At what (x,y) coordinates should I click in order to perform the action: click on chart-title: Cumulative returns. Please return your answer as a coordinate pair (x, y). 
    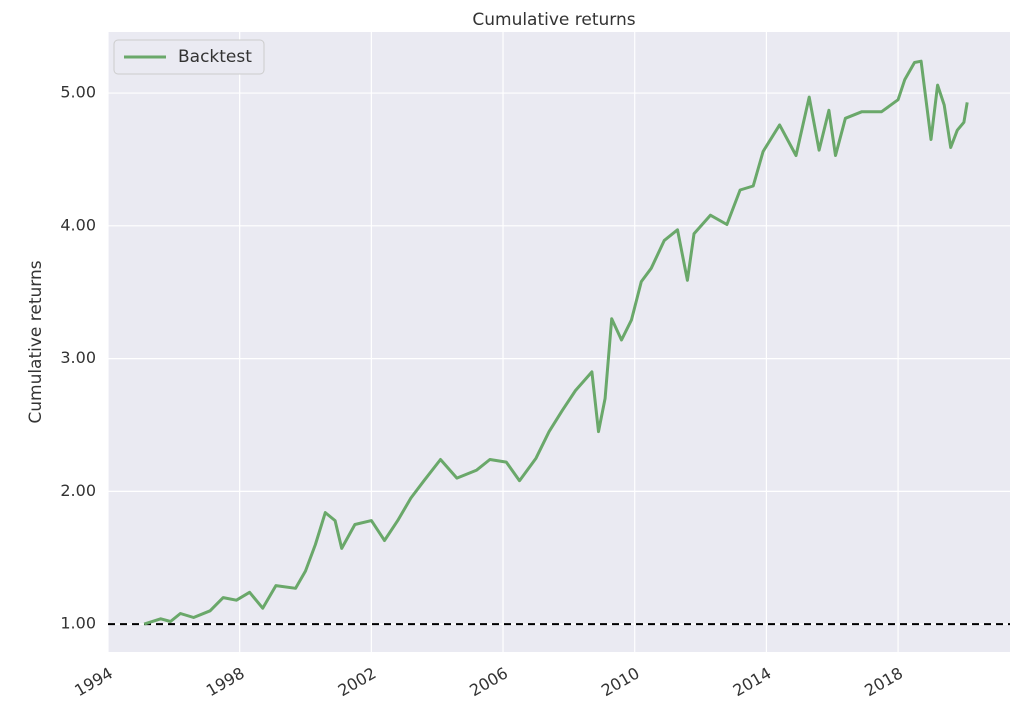
    Looking at the image, I should click on (553, 20).